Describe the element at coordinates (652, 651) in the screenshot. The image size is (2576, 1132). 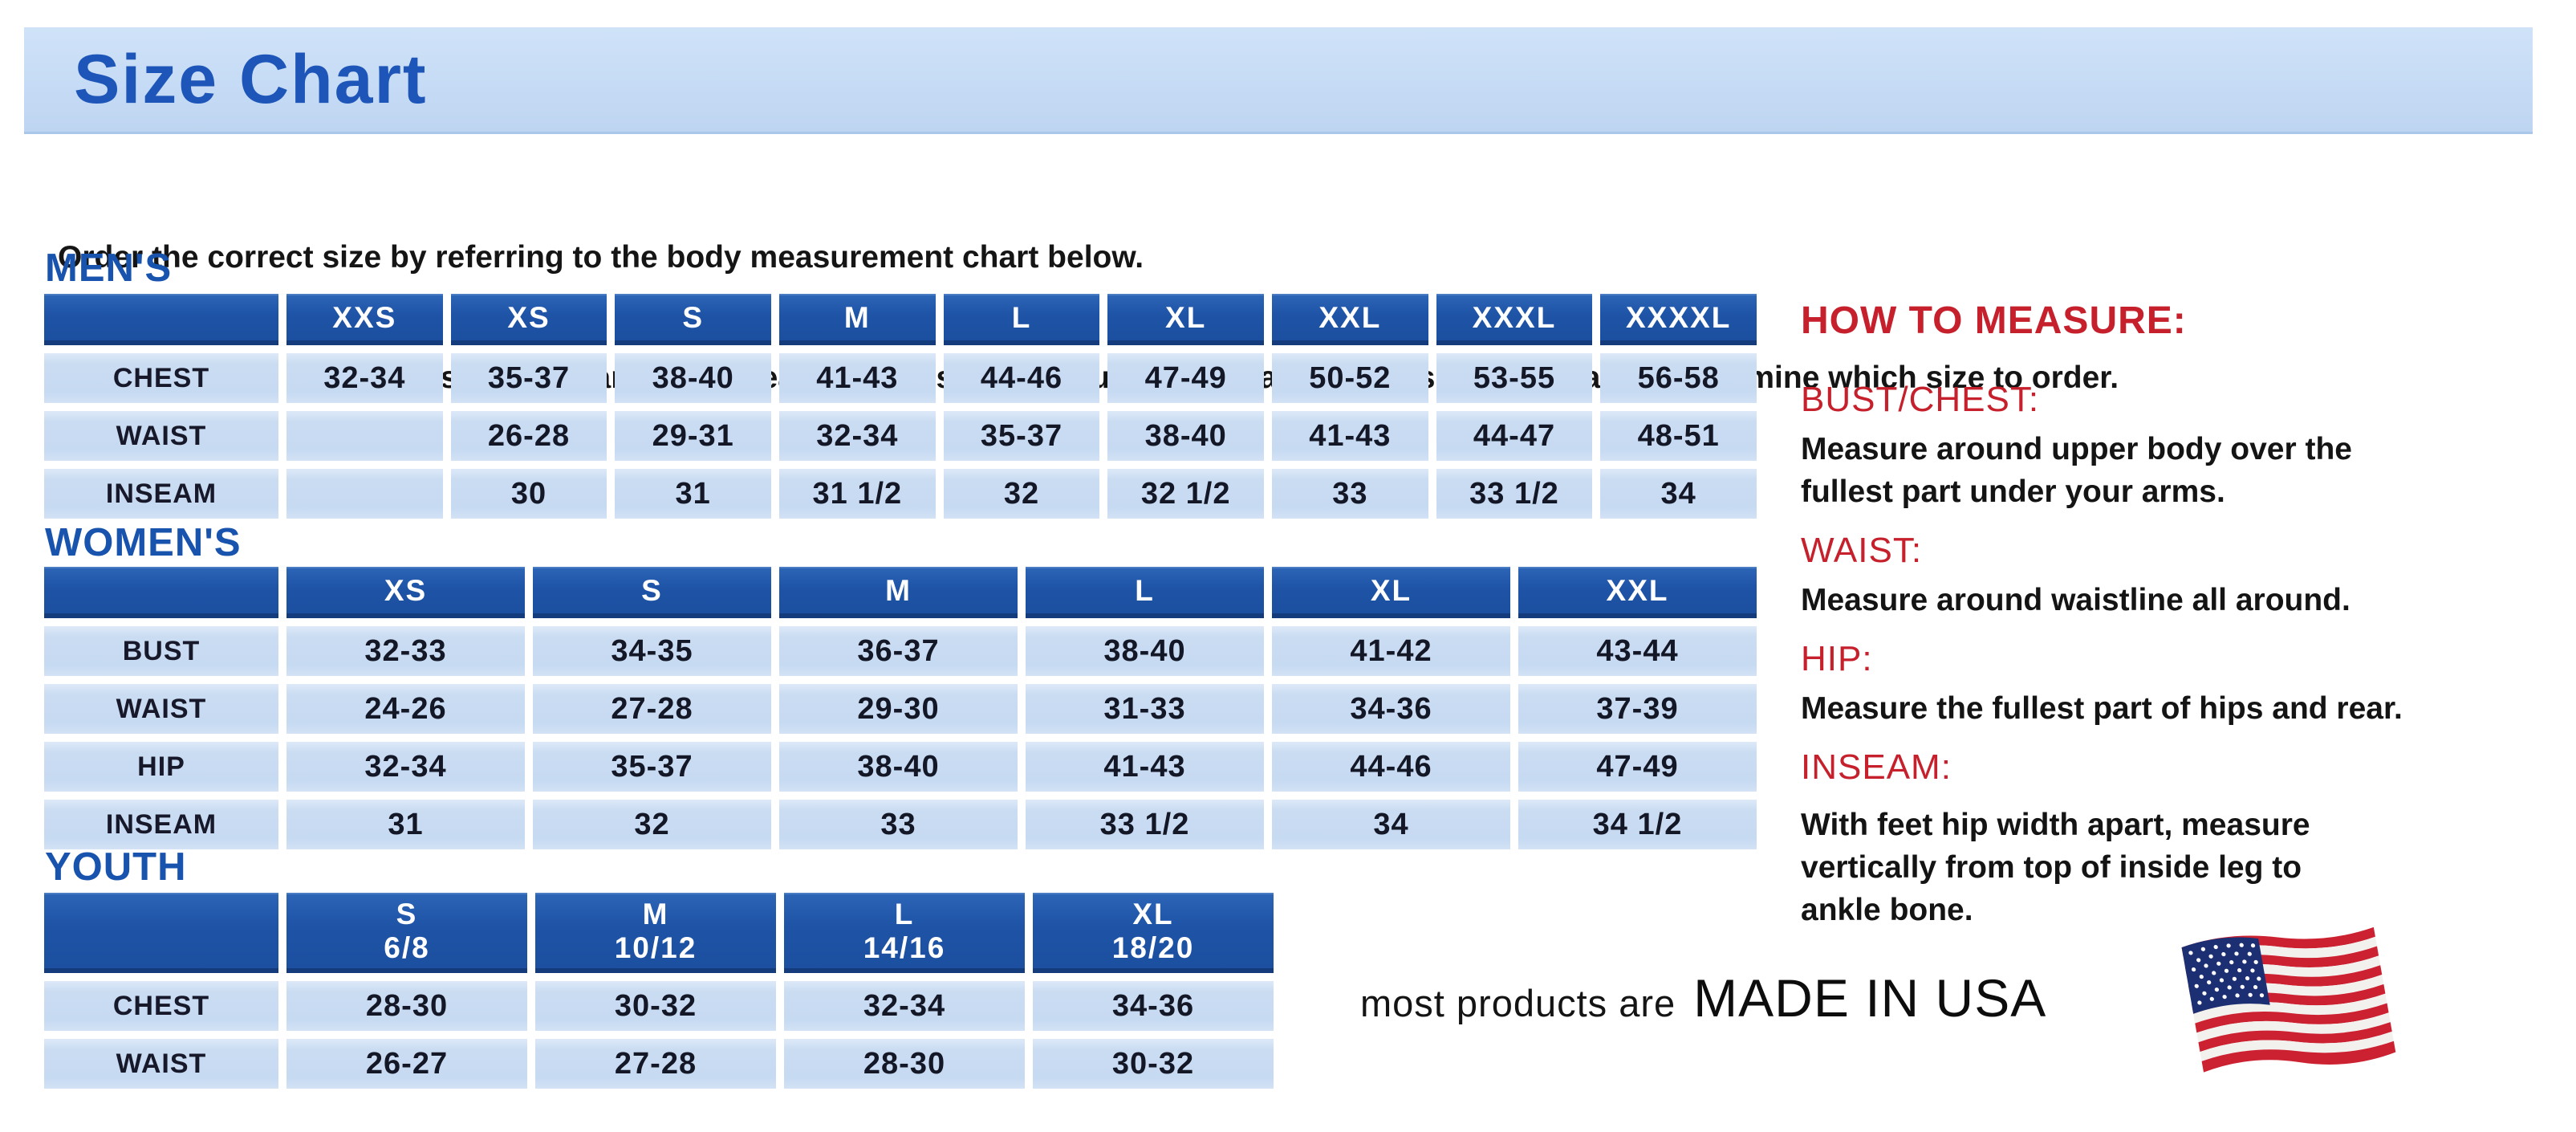
I see `size-cell: 34-35` at that location.